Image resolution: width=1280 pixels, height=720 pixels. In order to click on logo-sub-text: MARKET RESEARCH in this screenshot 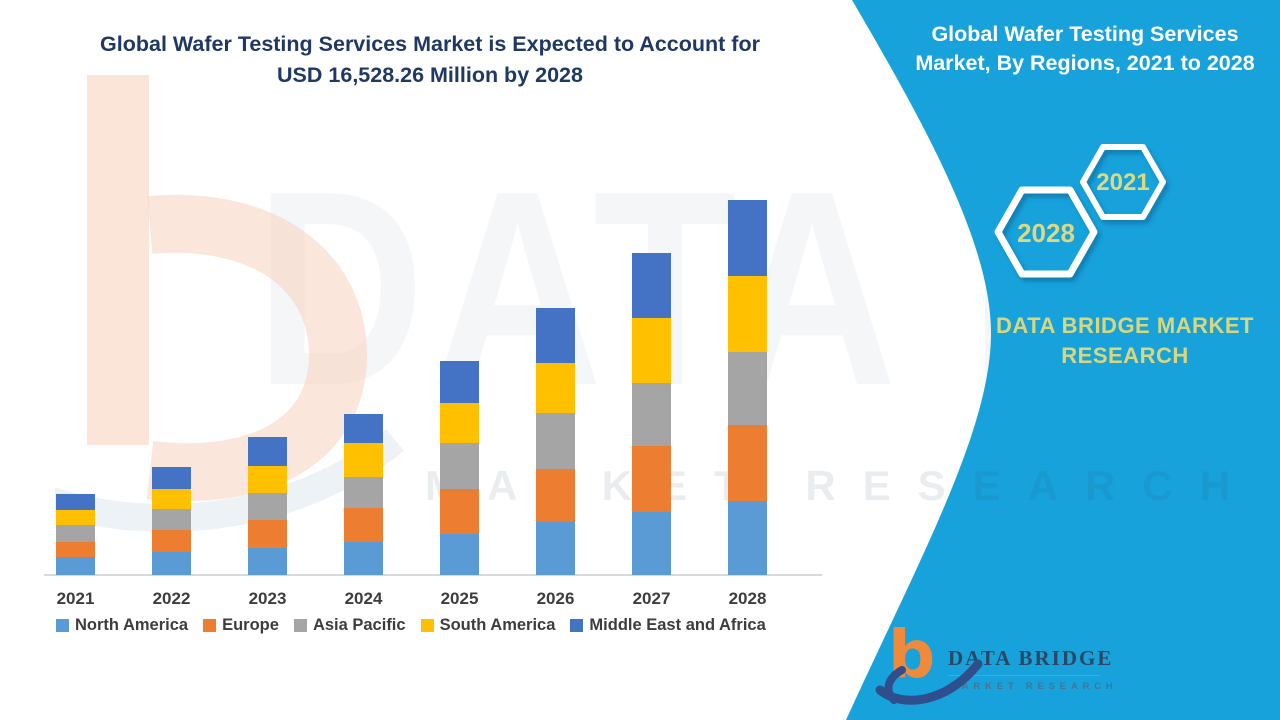, I will do `click(1033, 686)`.